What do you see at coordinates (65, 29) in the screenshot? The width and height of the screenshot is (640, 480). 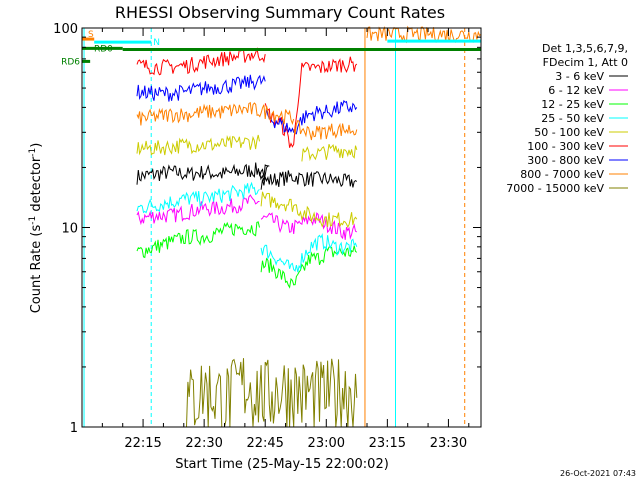 I see `y-tick-label-2: 100` at bounding box center [65, 29].